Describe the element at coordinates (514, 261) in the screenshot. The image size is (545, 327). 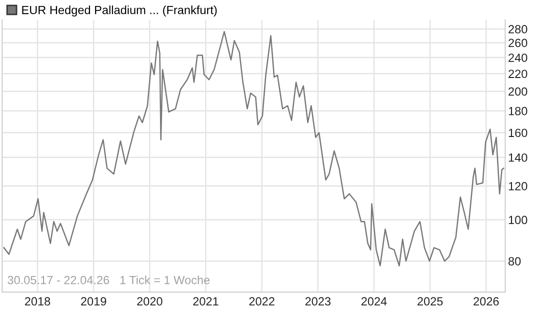
I see `y-tick-label: 80` at that location.